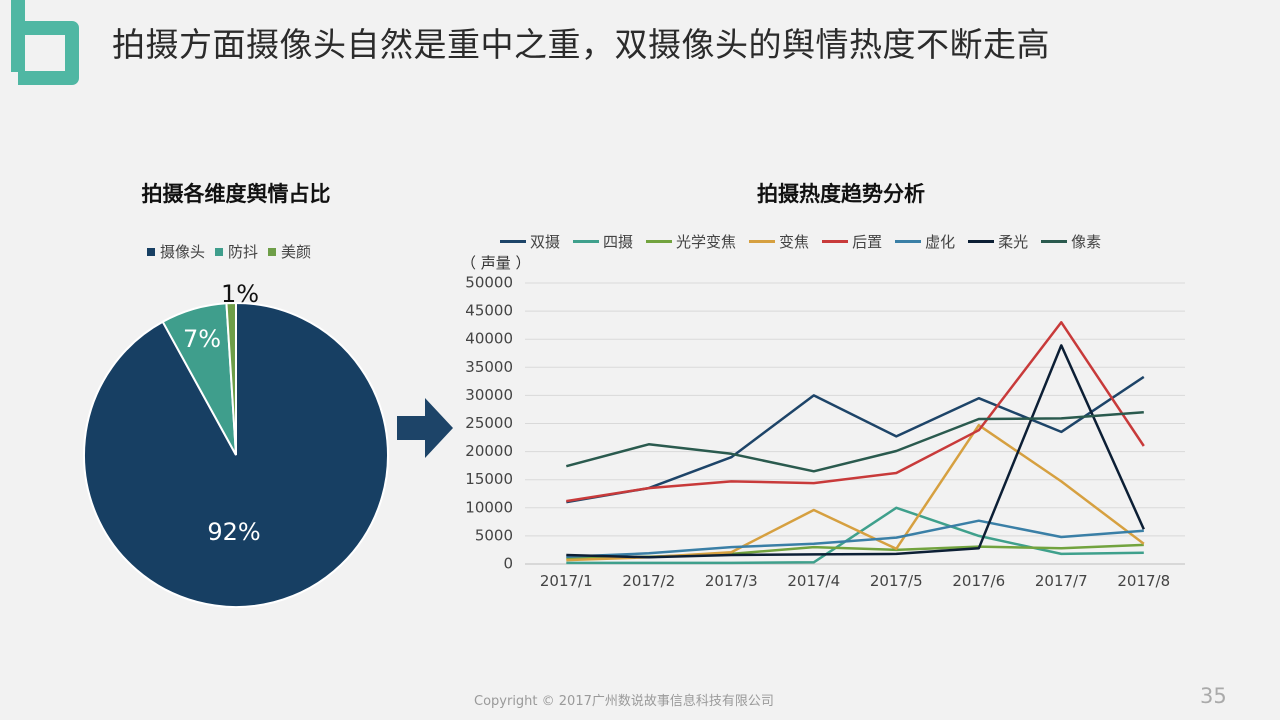  Describe the element at coordinates (183, 252) in the screenshot. I see `pie-legend-label: 摄像头` at that location.